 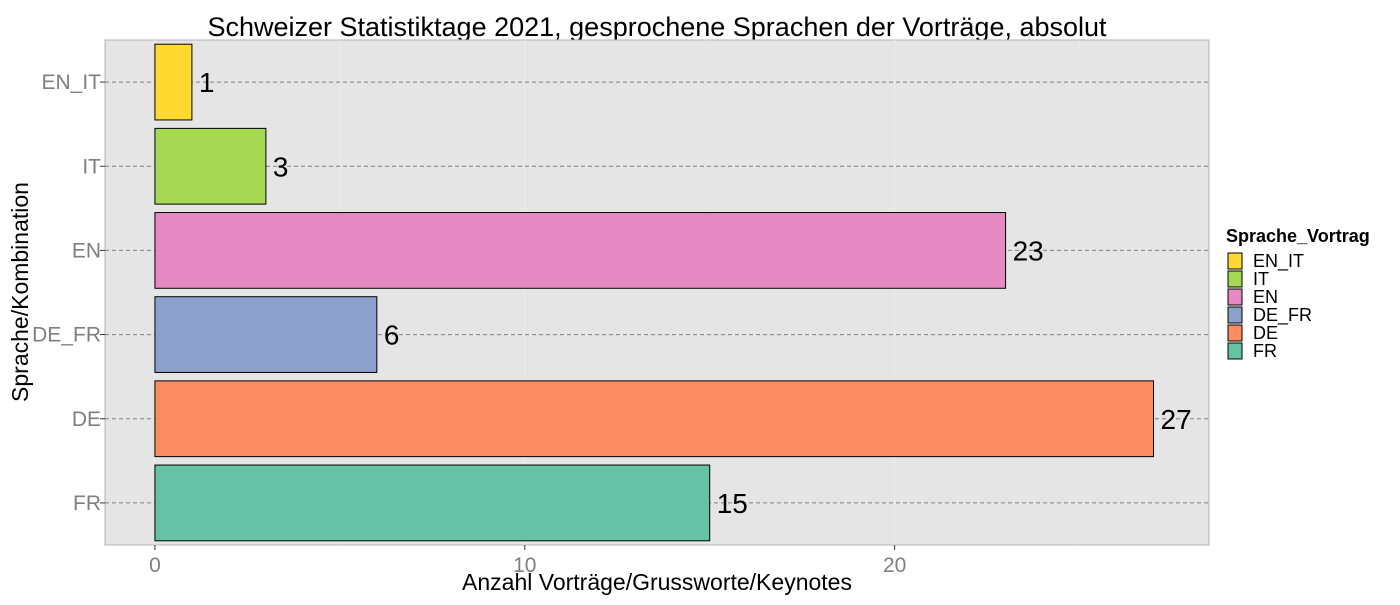 I want to click on y-tick-label: EN_IT, so click(x=71, y=82).